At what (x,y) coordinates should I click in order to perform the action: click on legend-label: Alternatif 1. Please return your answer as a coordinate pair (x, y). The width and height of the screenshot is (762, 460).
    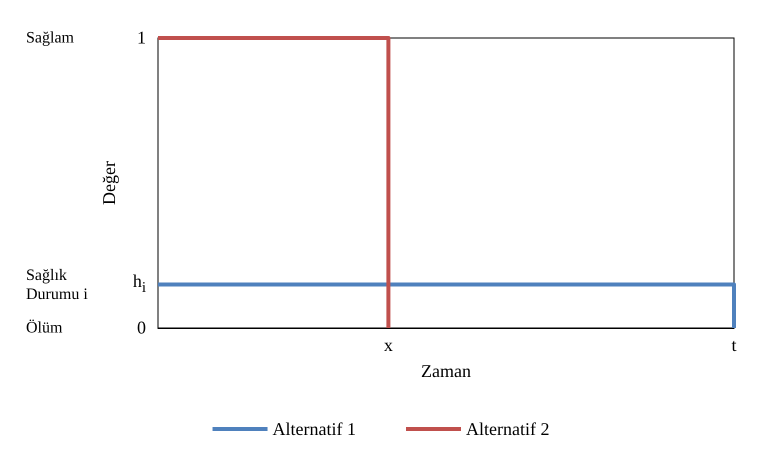
    Looking at the image, I should click on (314, 429).